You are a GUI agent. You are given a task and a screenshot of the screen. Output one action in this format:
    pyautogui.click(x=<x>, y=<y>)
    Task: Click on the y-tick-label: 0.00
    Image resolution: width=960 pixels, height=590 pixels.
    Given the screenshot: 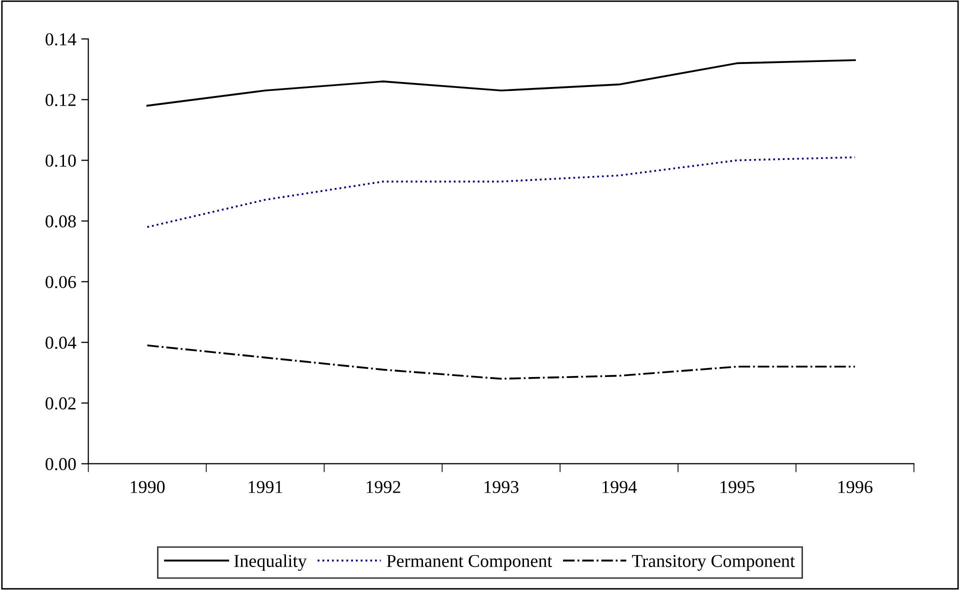 What is the action you would take?
    pyautogui.click(x=61, y=464)
    